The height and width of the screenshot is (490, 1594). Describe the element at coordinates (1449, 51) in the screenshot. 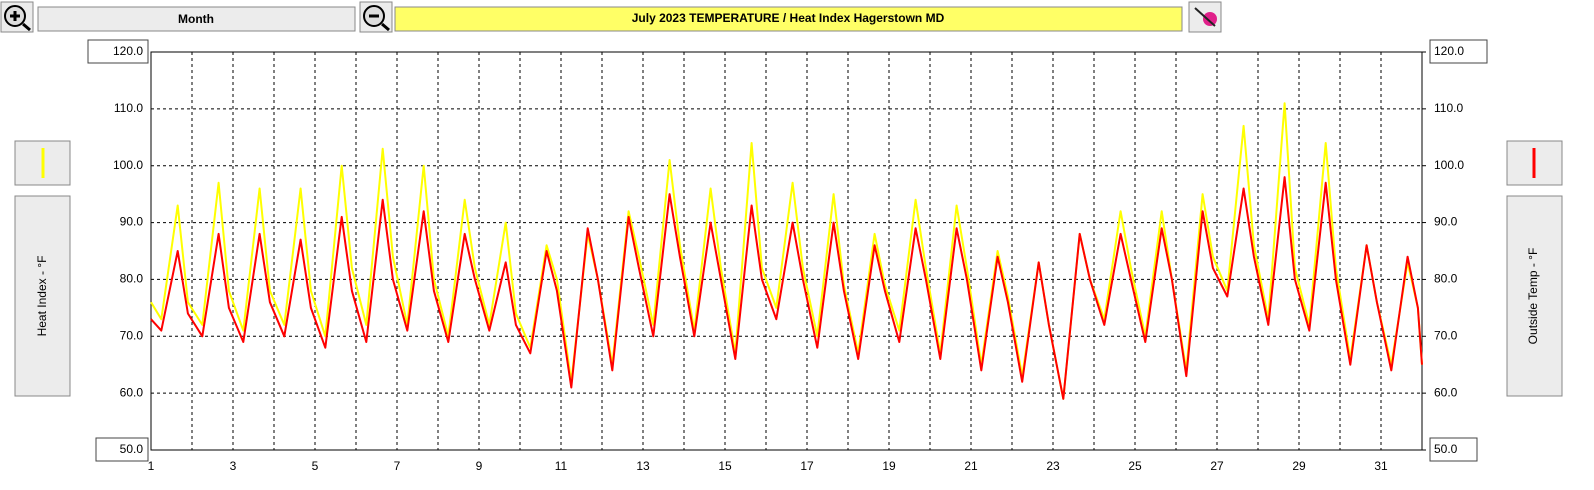

I see `y2-tick-label: 120.0` at that location.